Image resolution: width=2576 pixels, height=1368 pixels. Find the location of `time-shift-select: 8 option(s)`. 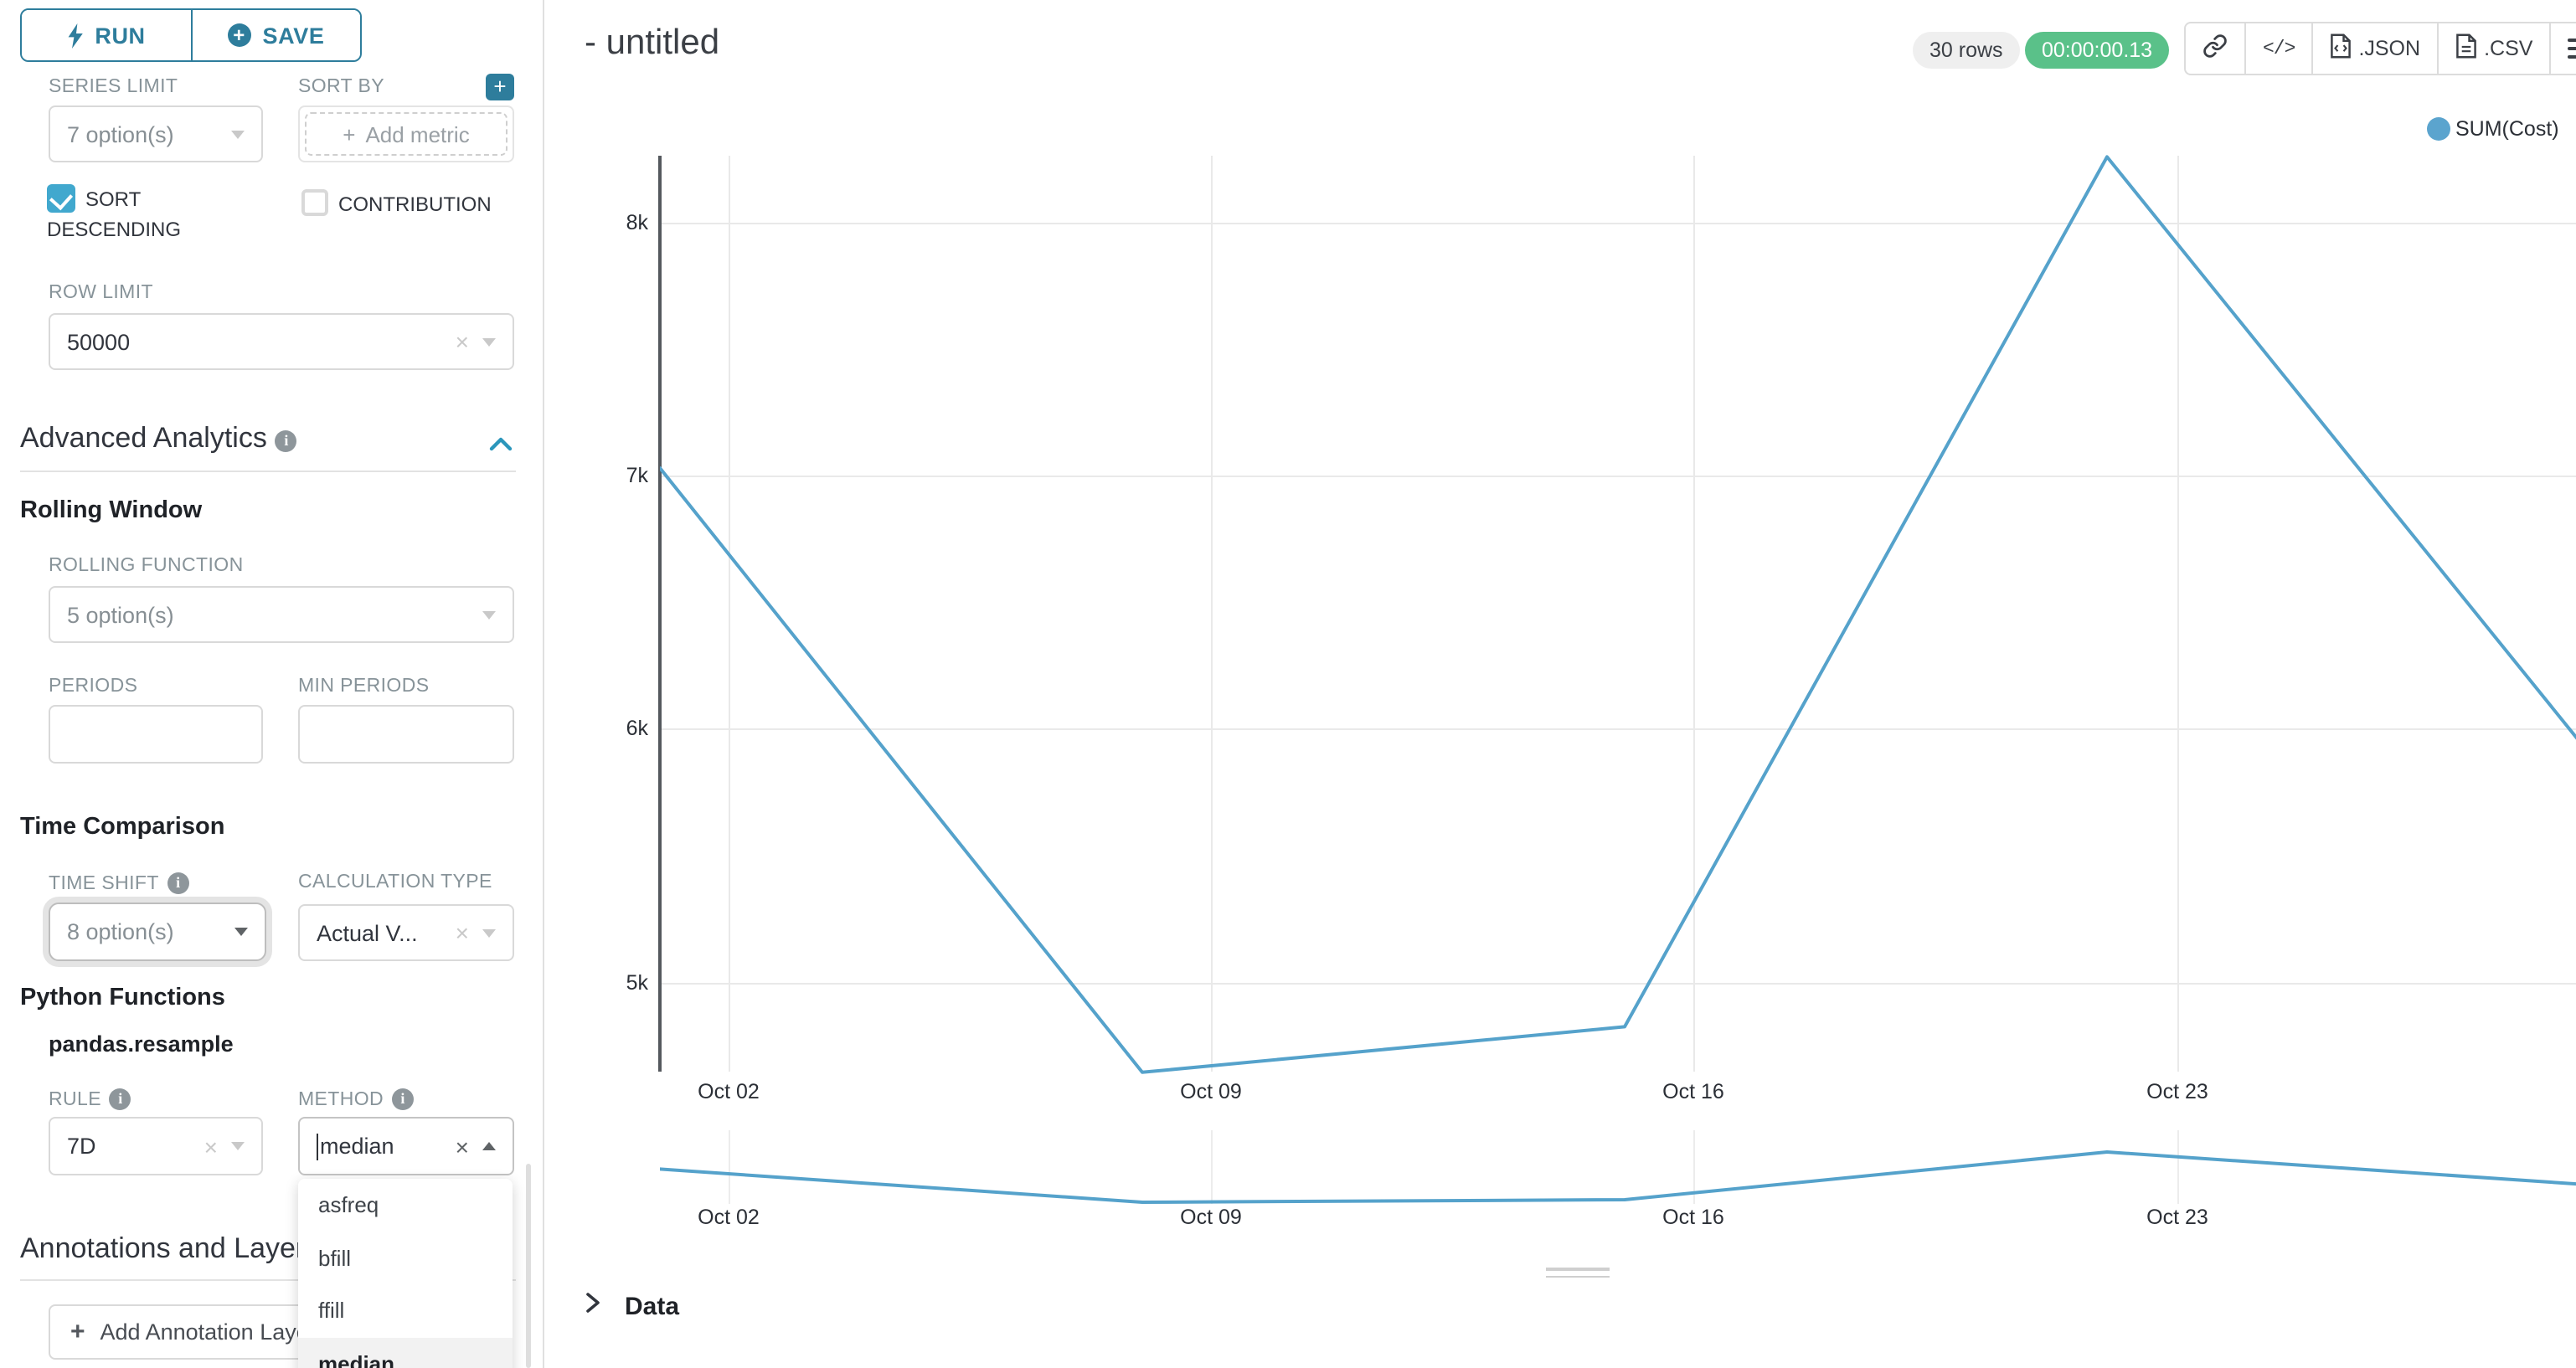

time-shift-select: 8 option(s) is located at coordinates (157, 932).